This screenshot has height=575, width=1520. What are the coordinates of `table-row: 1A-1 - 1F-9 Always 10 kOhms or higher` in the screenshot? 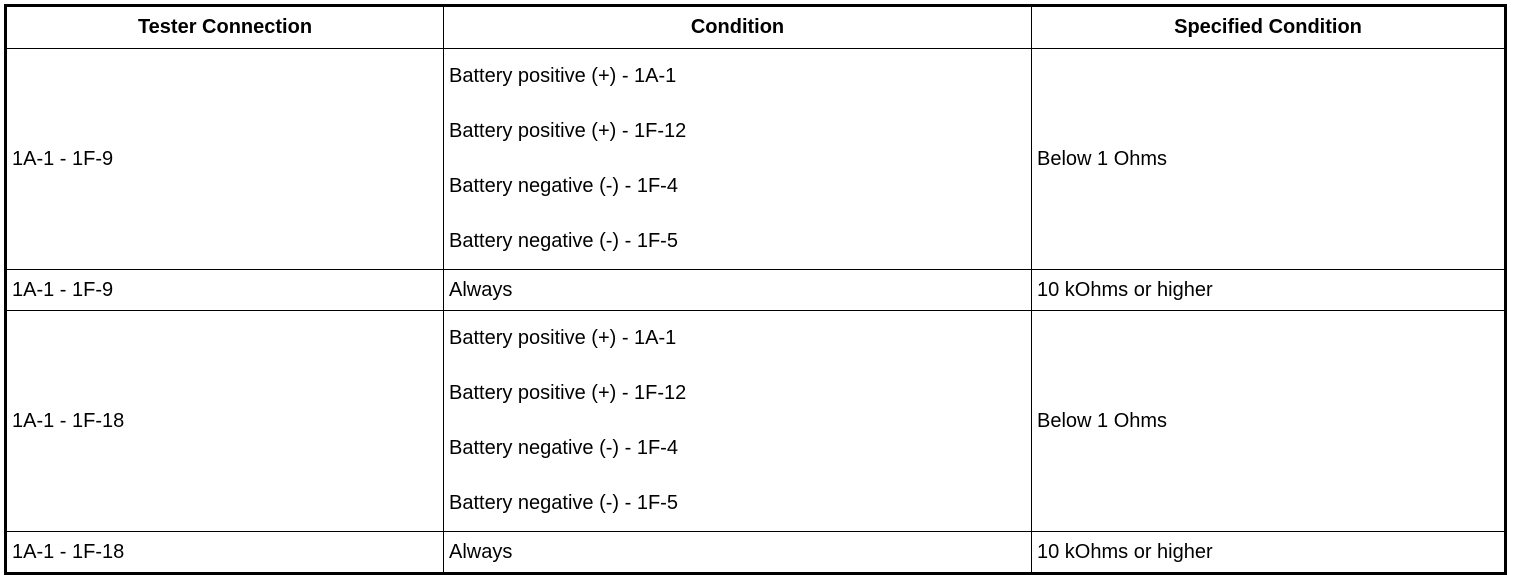 It's located at (755, 290).